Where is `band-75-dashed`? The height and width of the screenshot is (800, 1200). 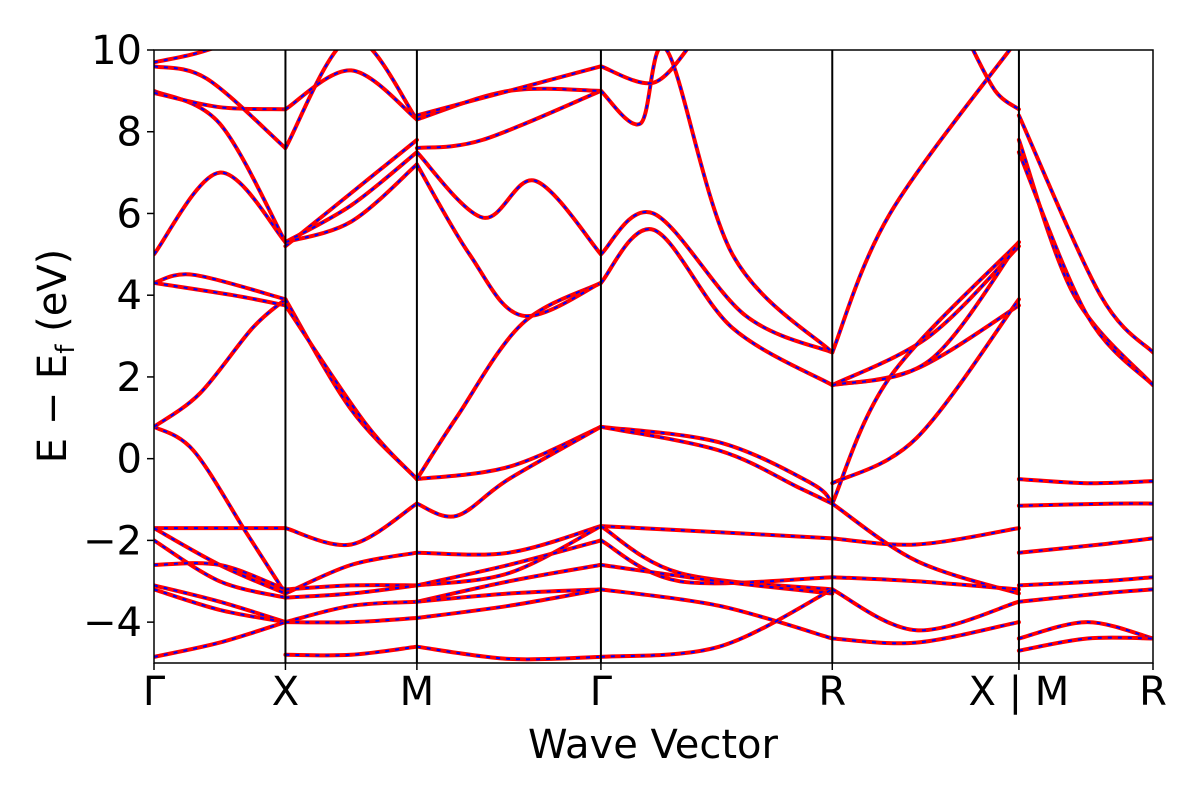 band-75-dashed is located at coordinates (1085, 581).